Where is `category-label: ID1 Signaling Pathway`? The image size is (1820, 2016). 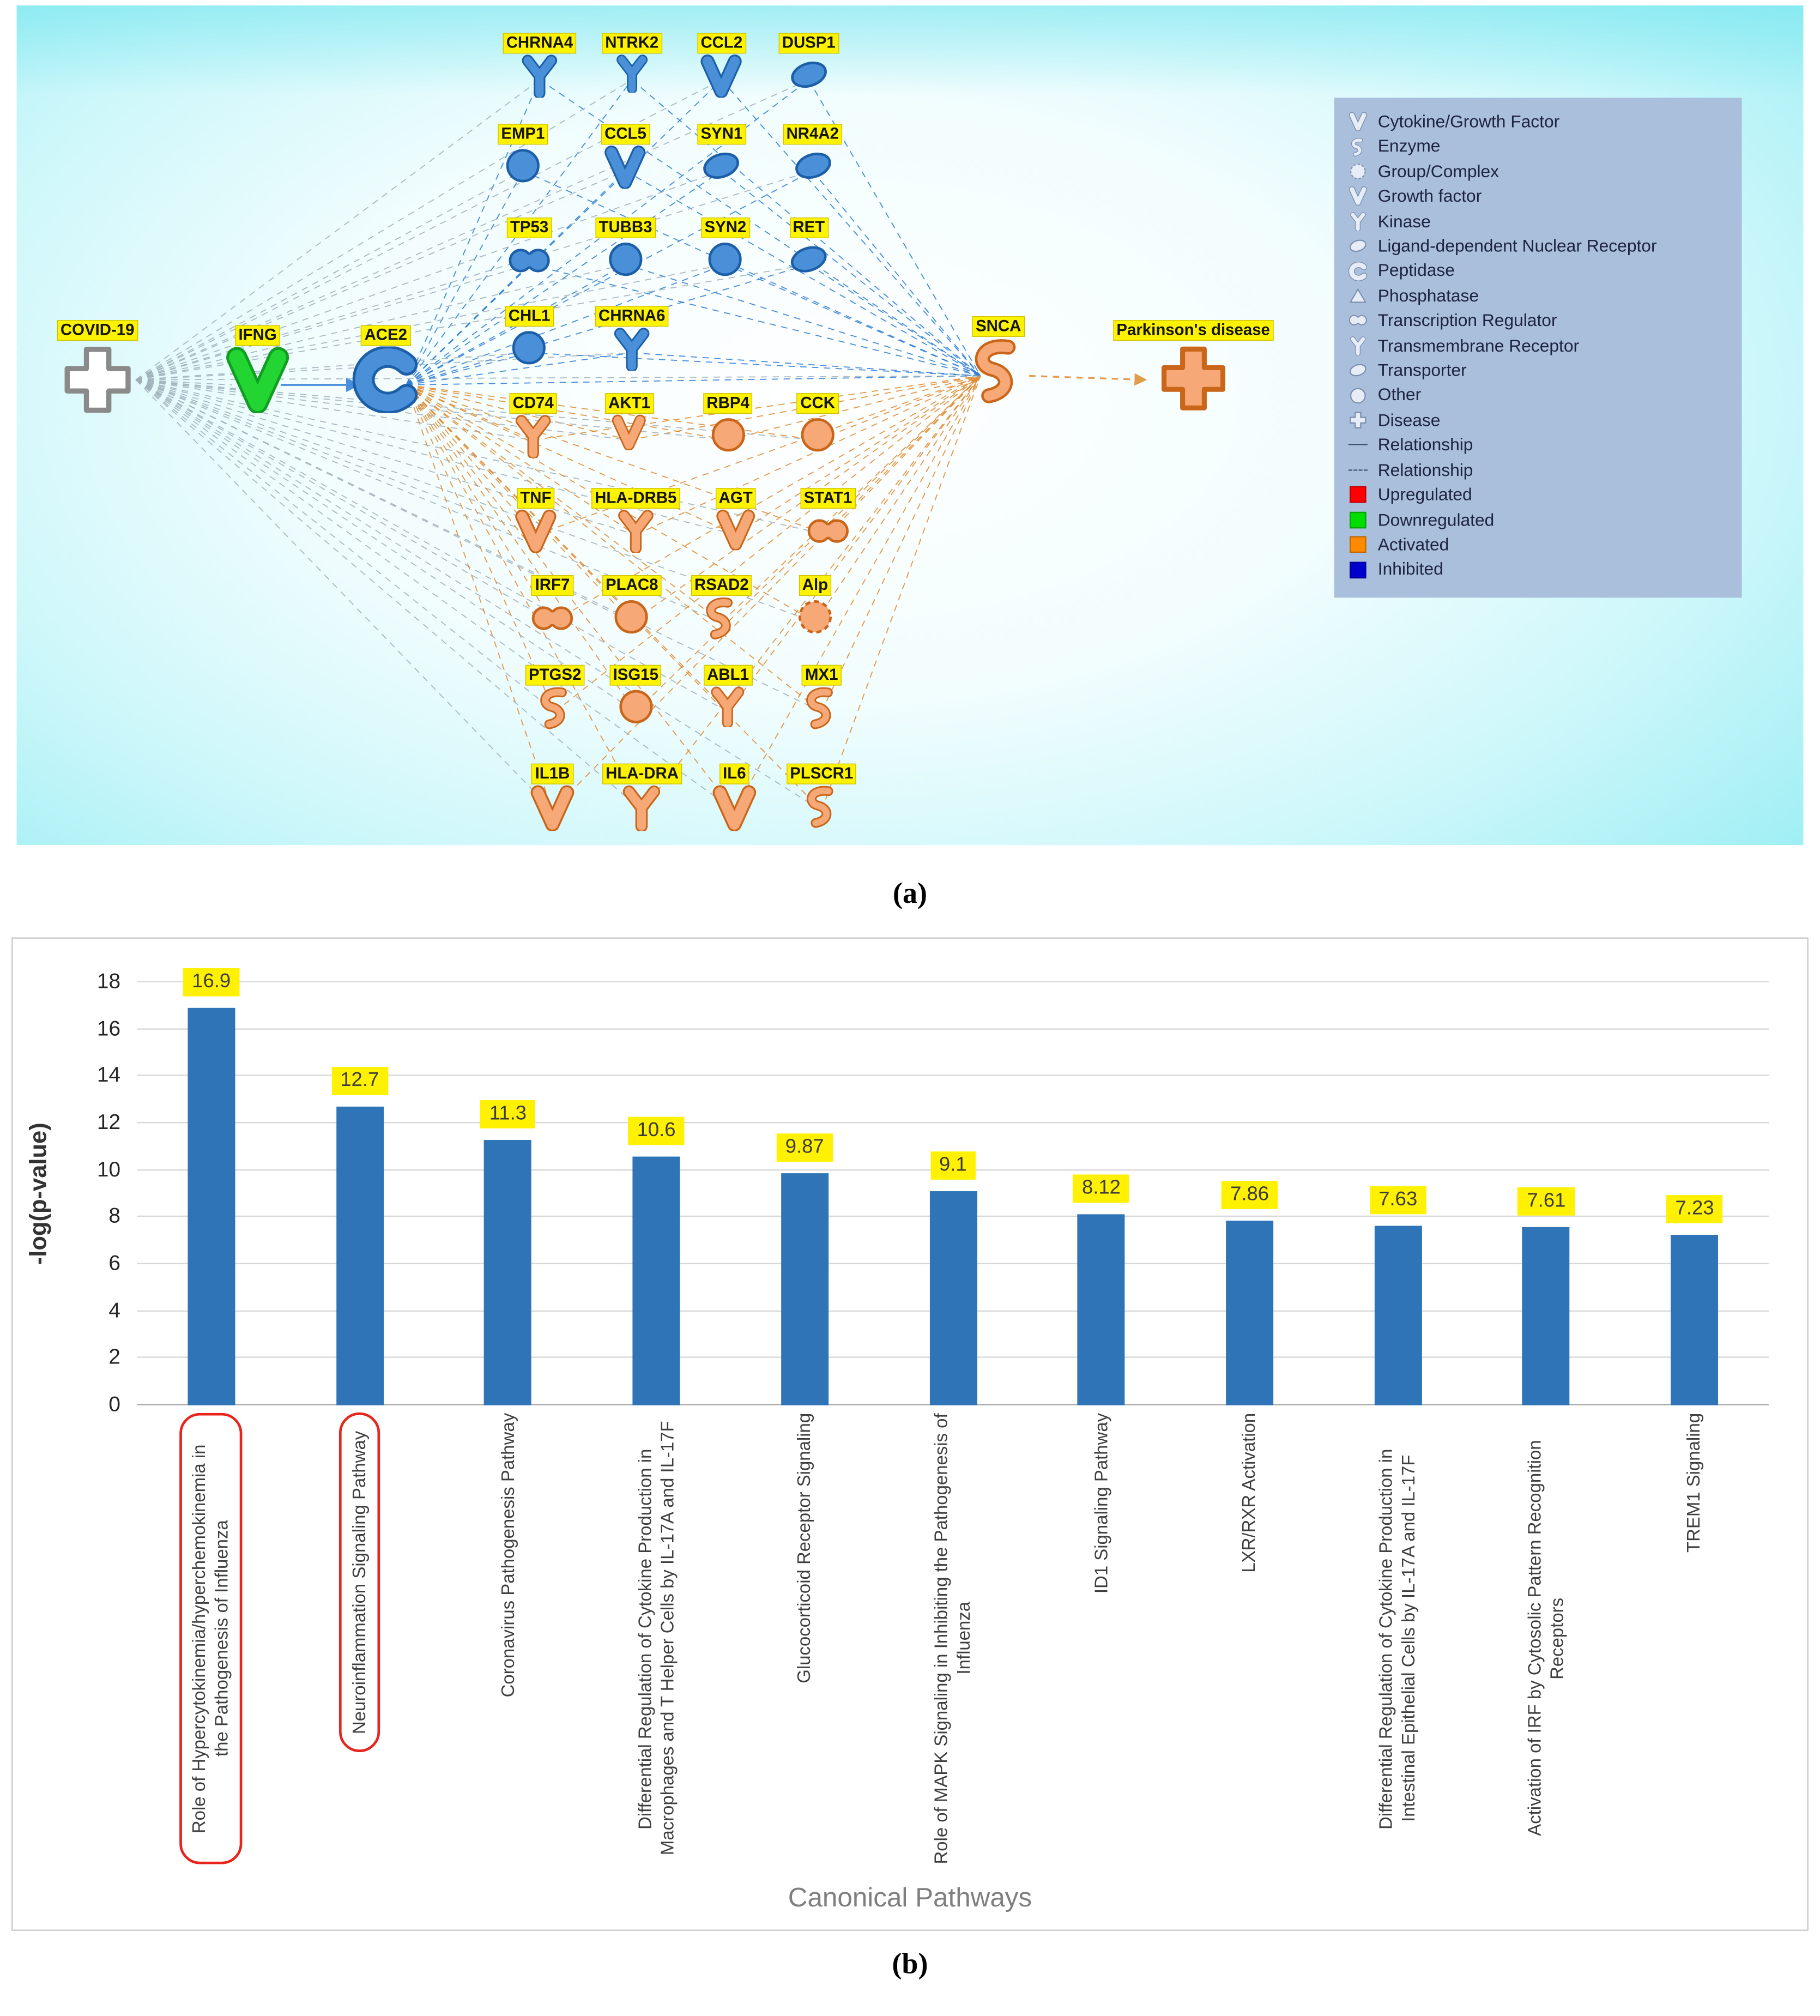 category-label: ID1 Signaling Pathway is located at coordinates (1100, 1503).